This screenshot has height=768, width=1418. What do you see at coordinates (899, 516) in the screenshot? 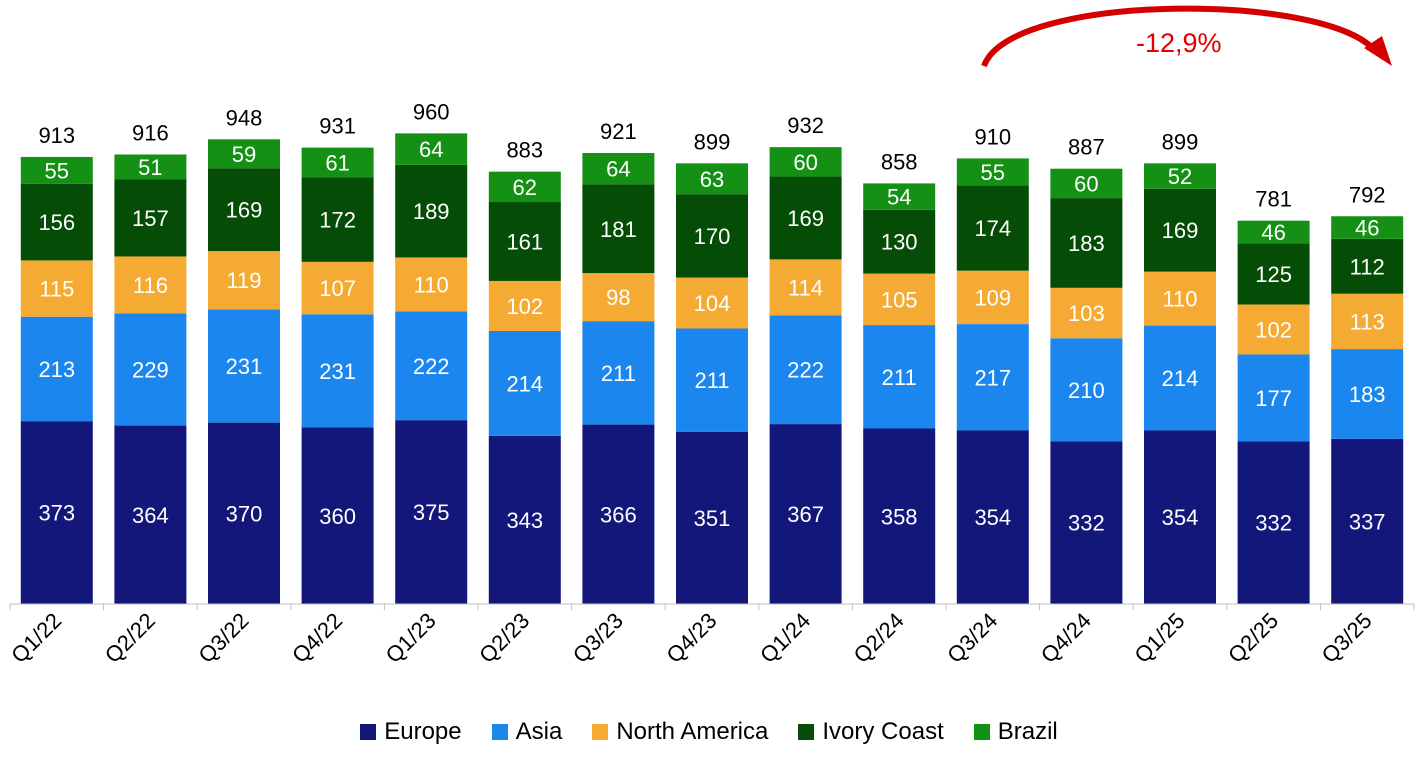
I see `data-label-europe: 358` at bounding box center [899, 516].